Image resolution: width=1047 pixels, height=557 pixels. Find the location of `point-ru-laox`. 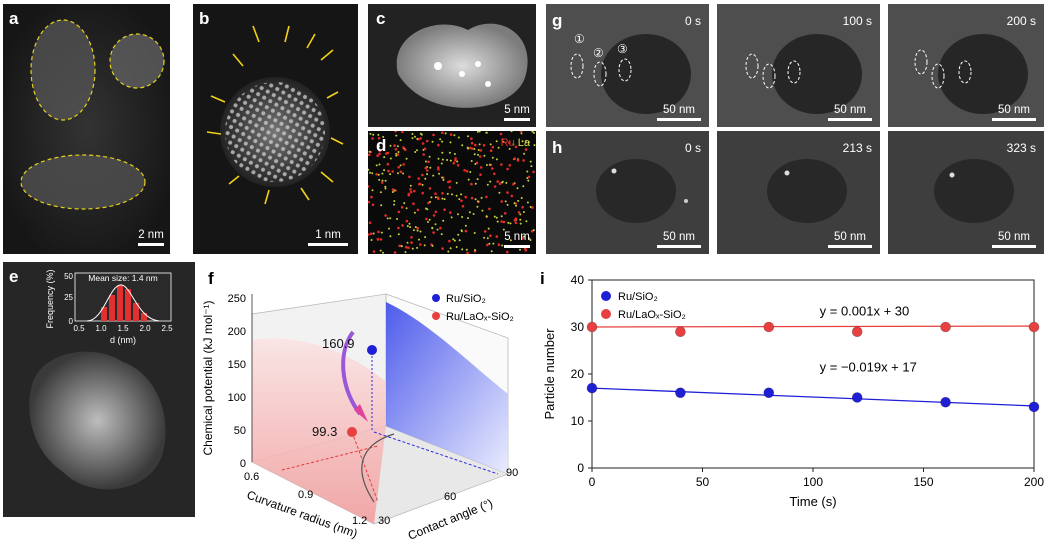

point-ru-laox is located at coordinates (352, 432).